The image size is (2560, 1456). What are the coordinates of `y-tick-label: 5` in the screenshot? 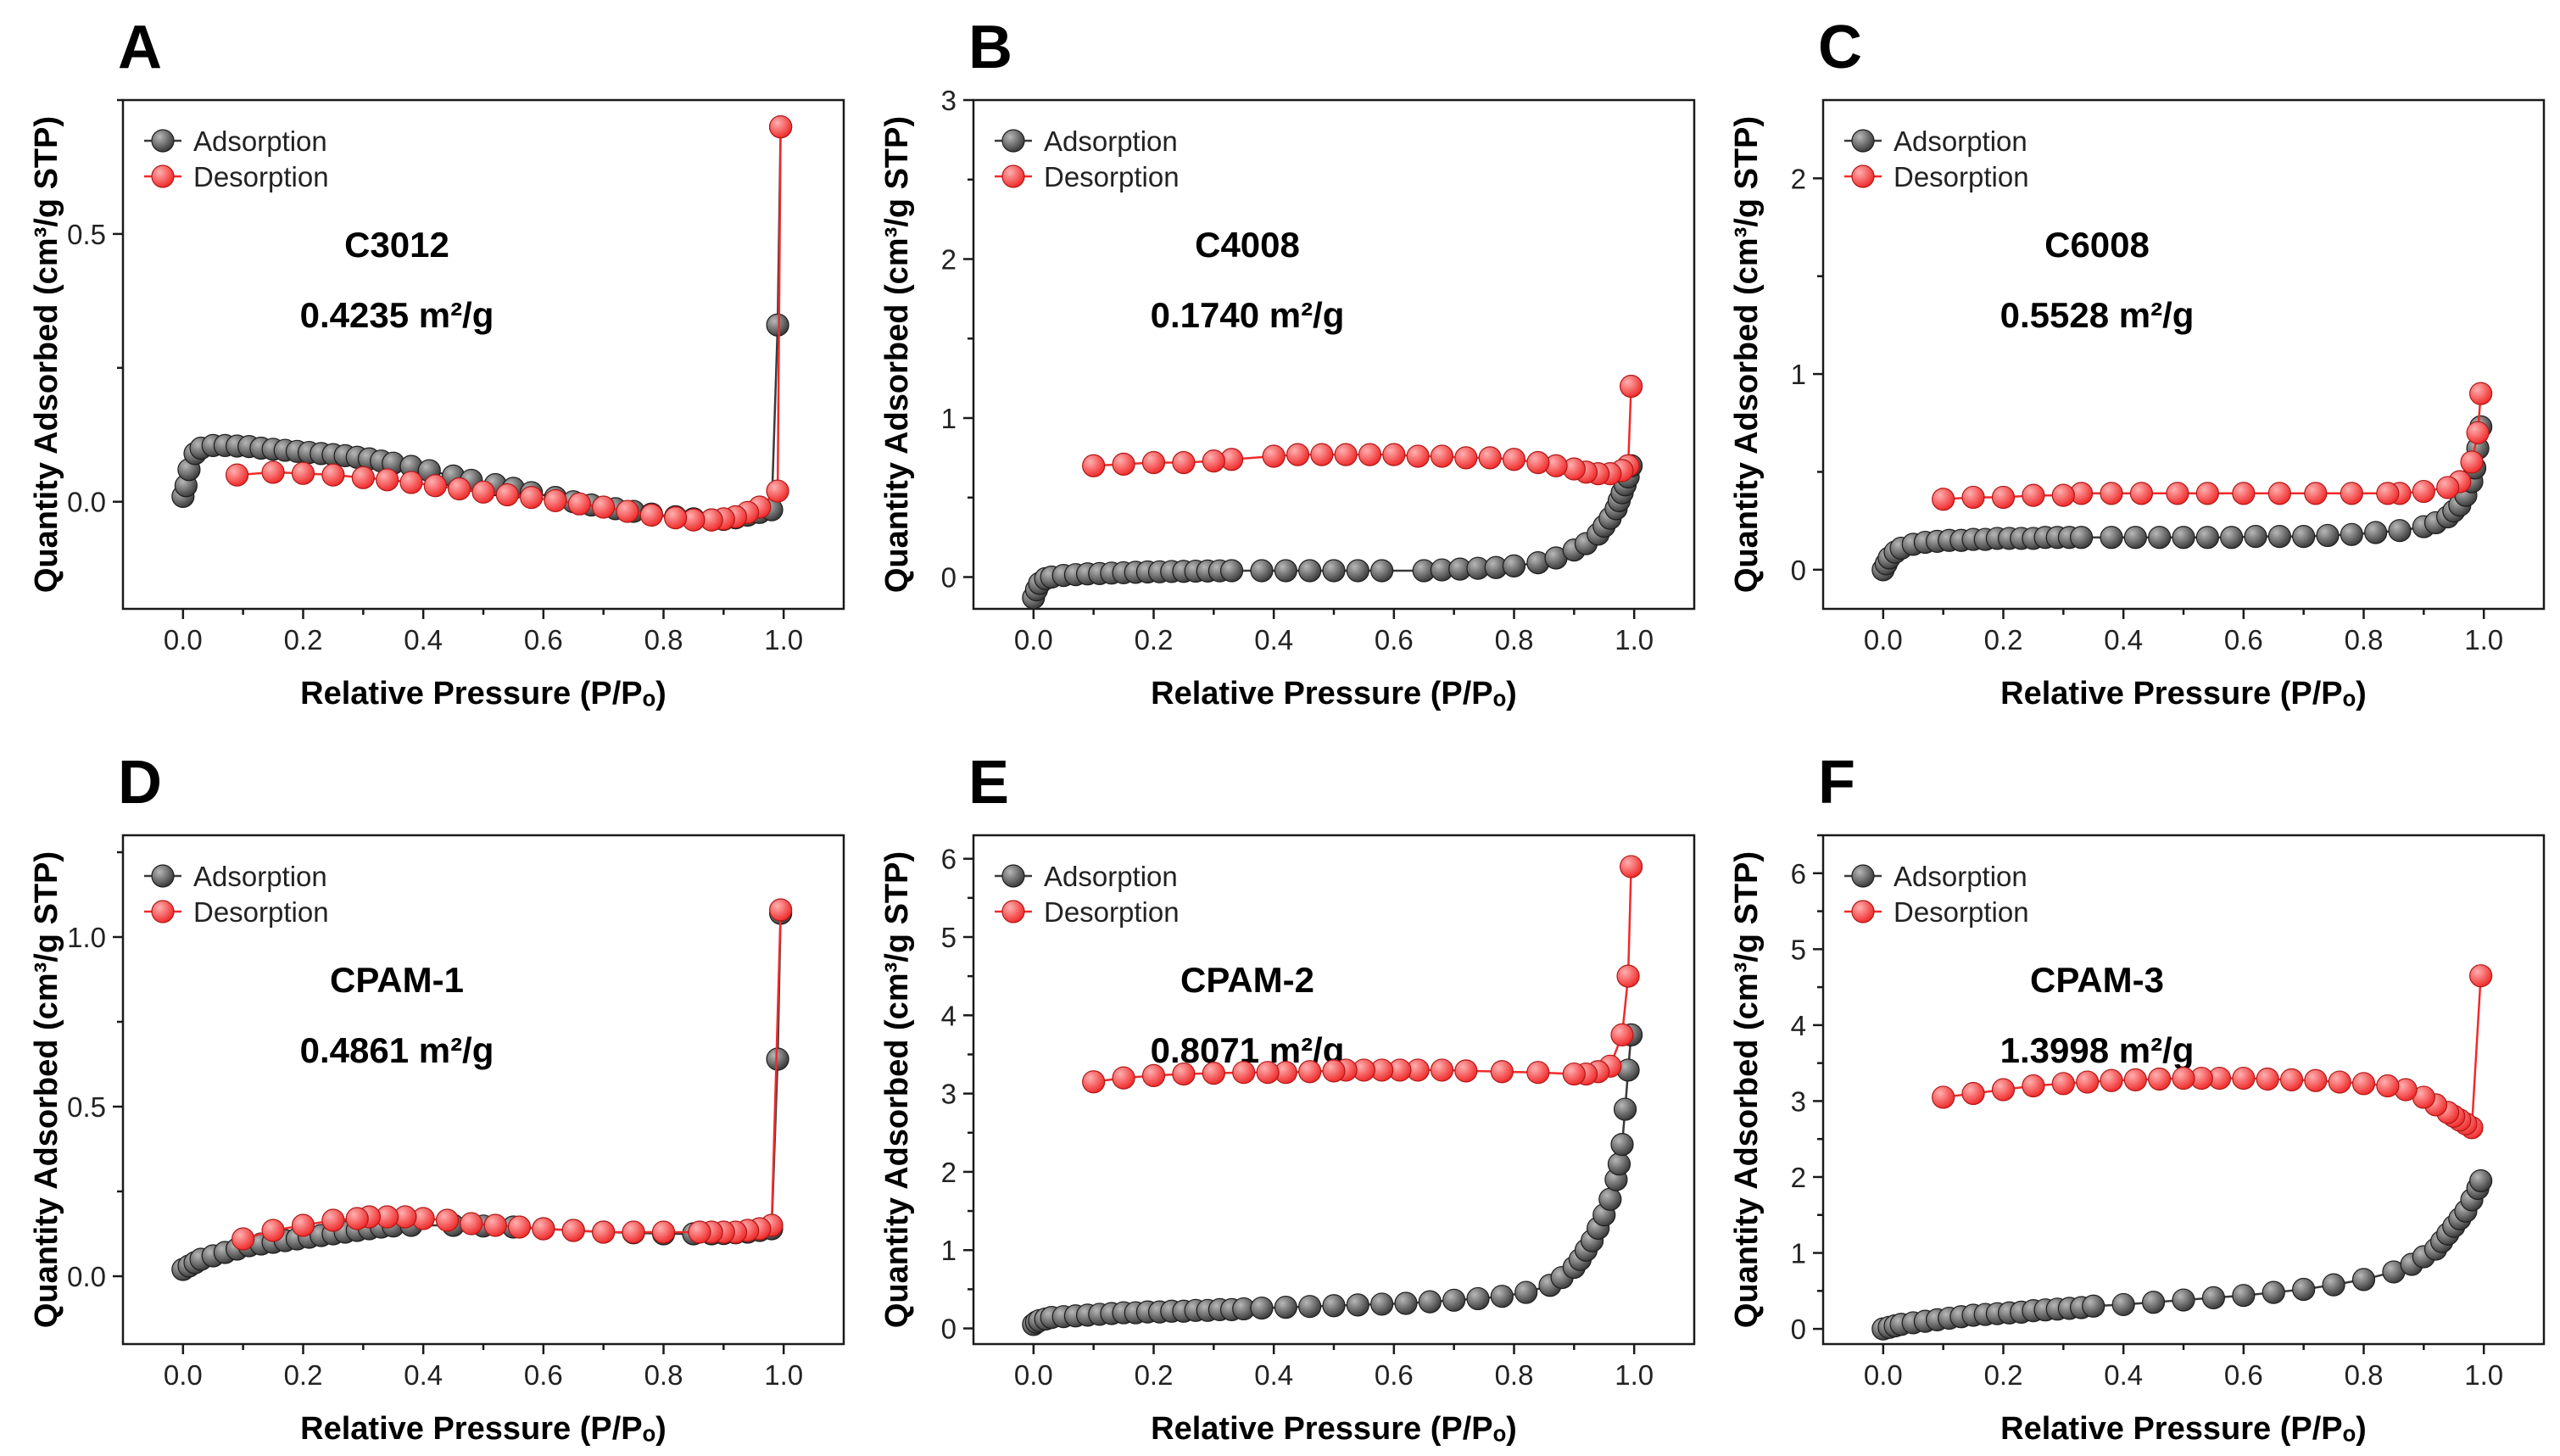 It's located at (949, 937).